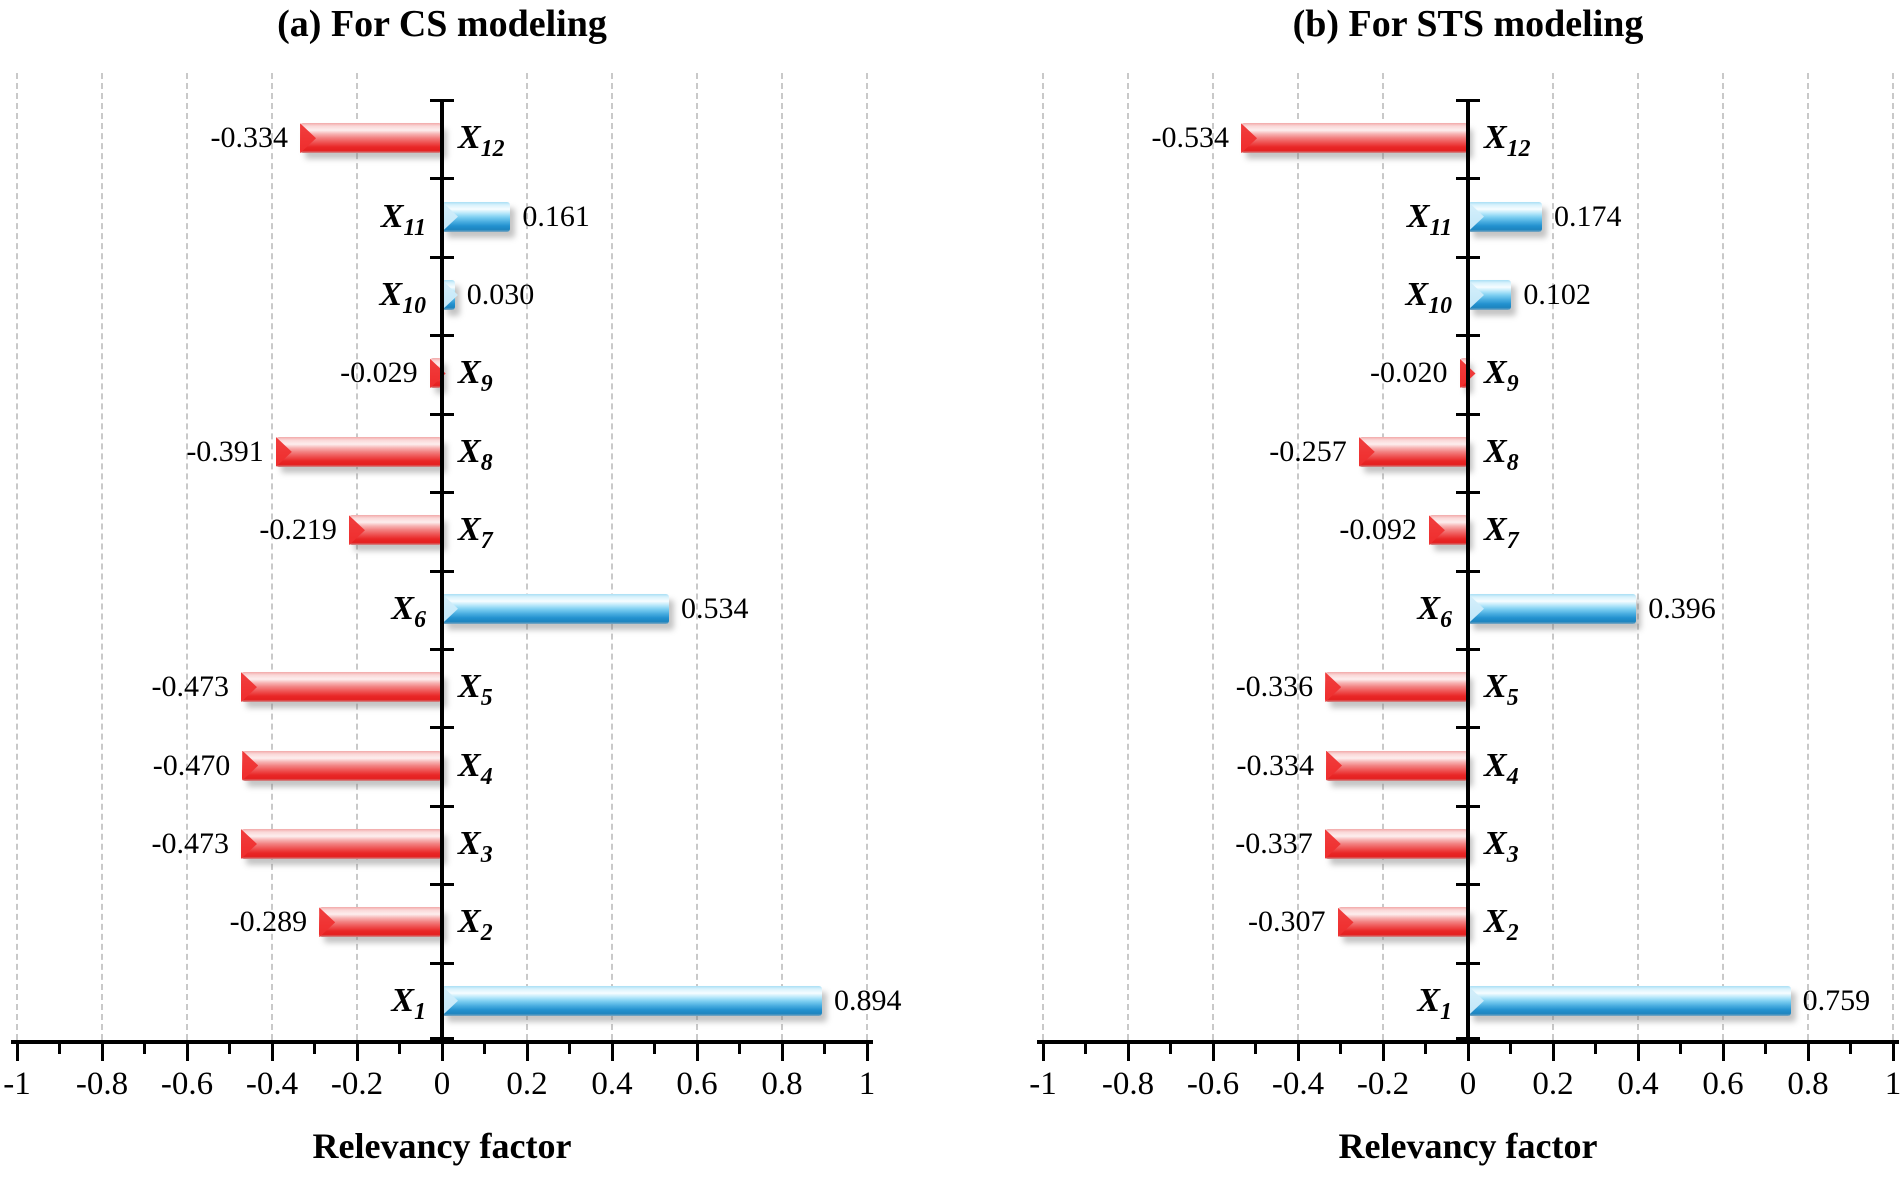 This screenshot has height=1192, width=1900. What do you see at coordinates (1409, 373) in the screenshot?
I see `bar-value-label: -0.020` at bounding box center [1409, 373].